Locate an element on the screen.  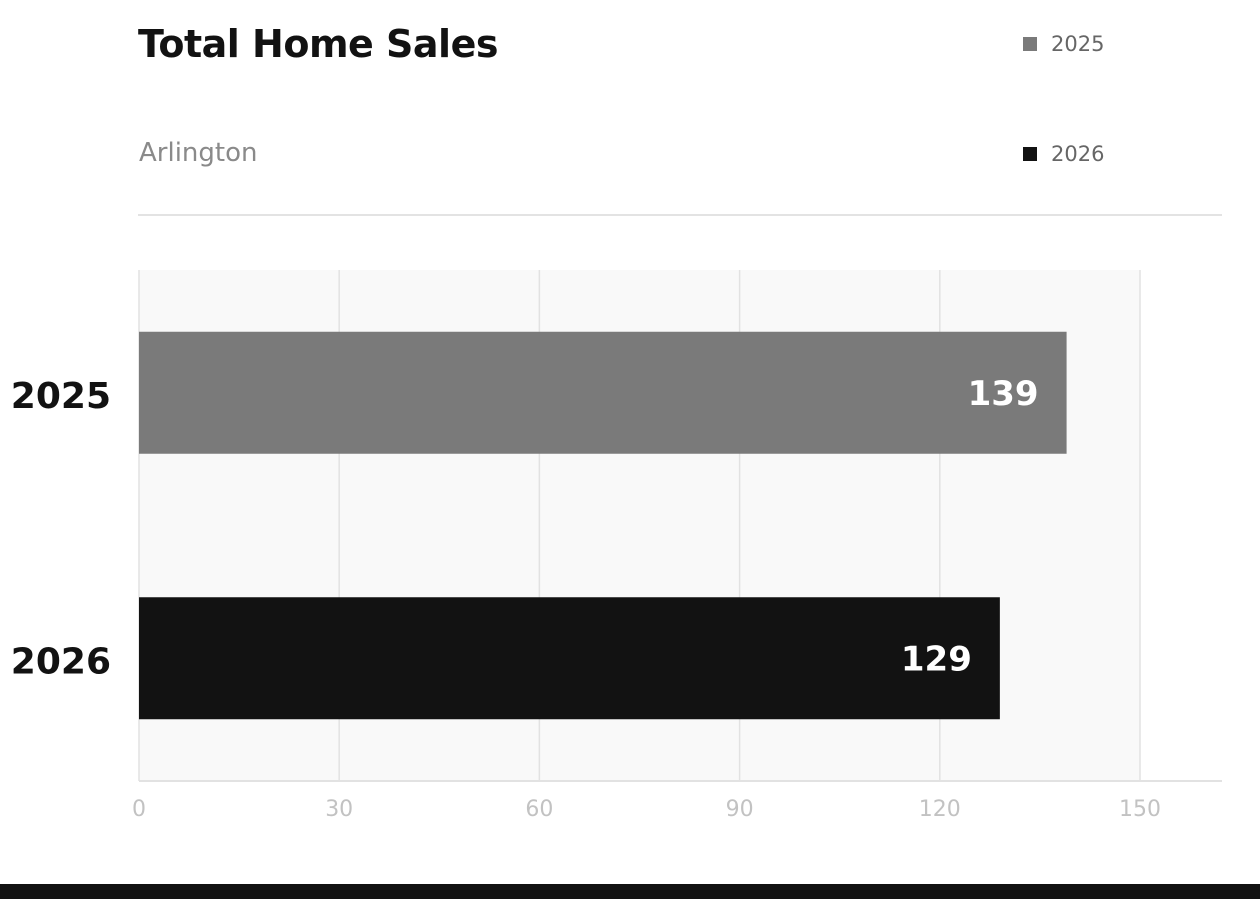
legend-item-2026: 2026 is located at coordinates (1063, 154).